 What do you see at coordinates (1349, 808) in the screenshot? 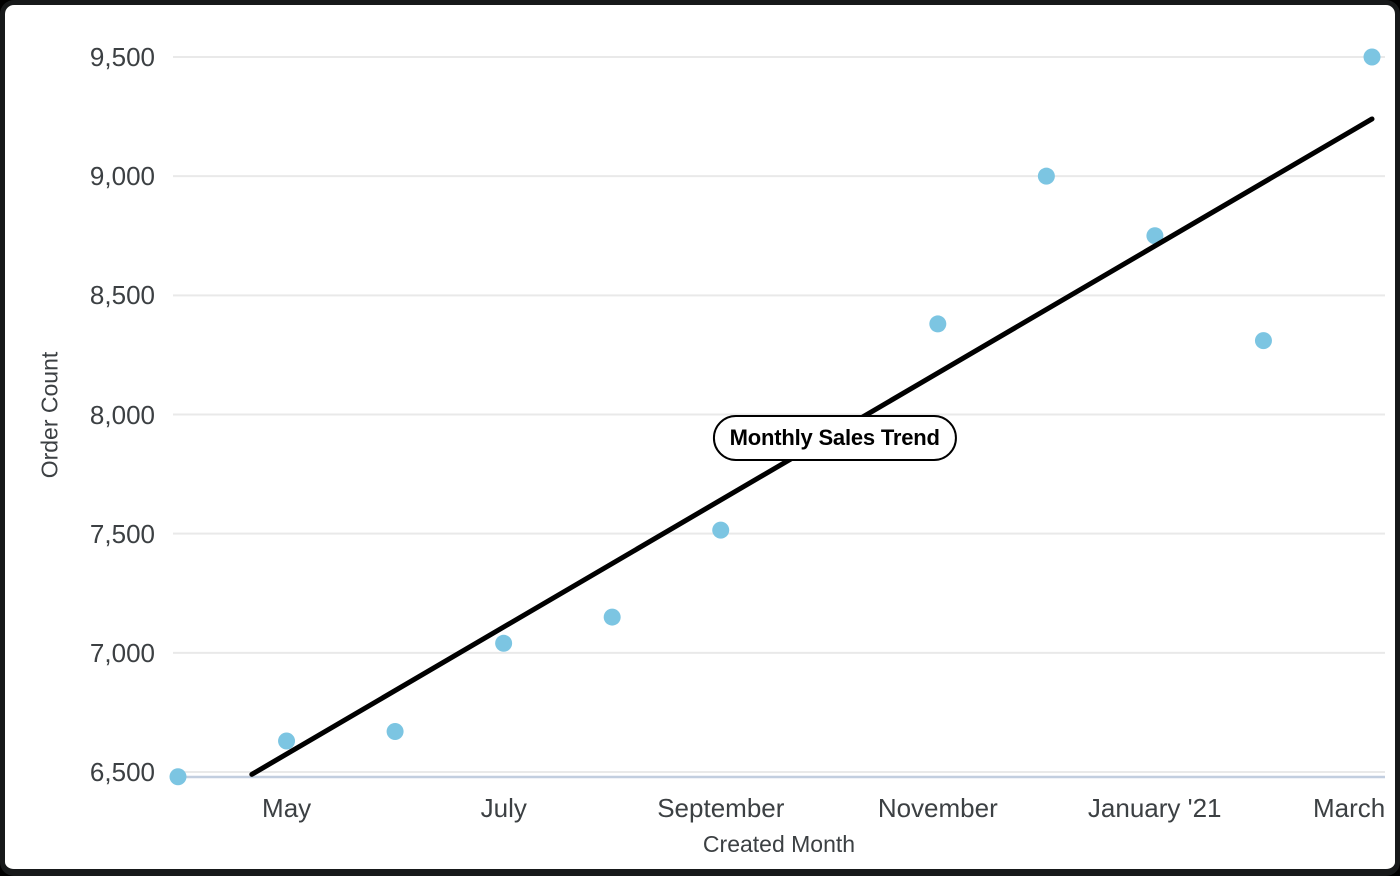
I see `x-tick-label: March` at bounding box center [1349, 808].